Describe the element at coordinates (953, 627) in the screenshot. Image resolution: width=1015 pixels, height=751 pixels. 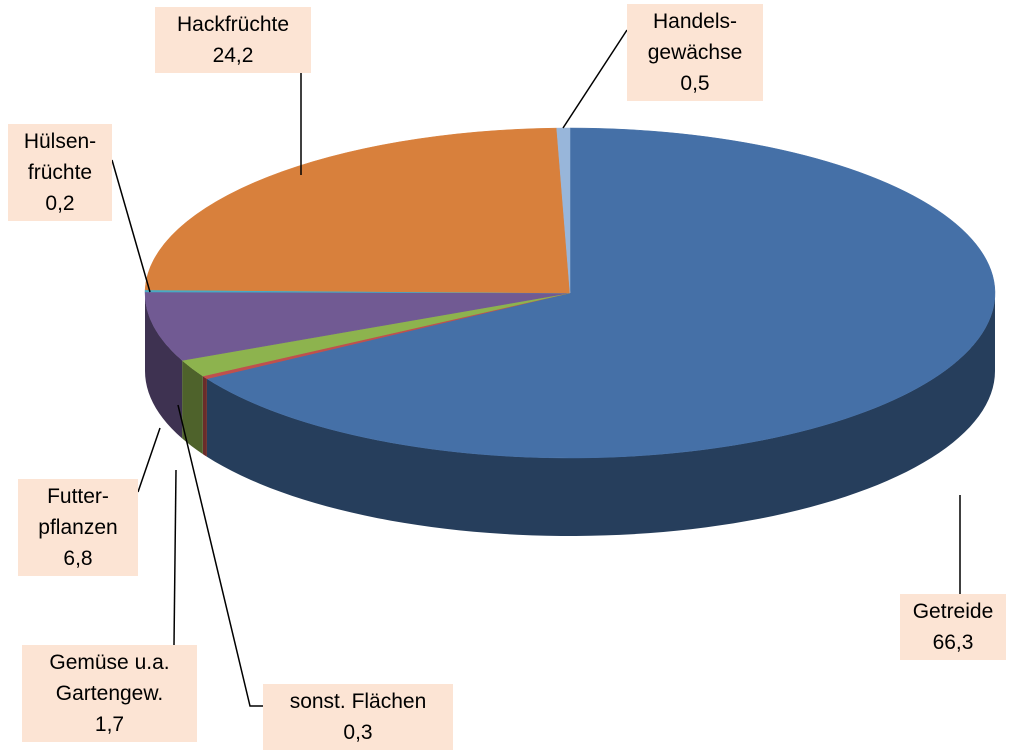
I see `data-label: Getreide 66,3` at that location.